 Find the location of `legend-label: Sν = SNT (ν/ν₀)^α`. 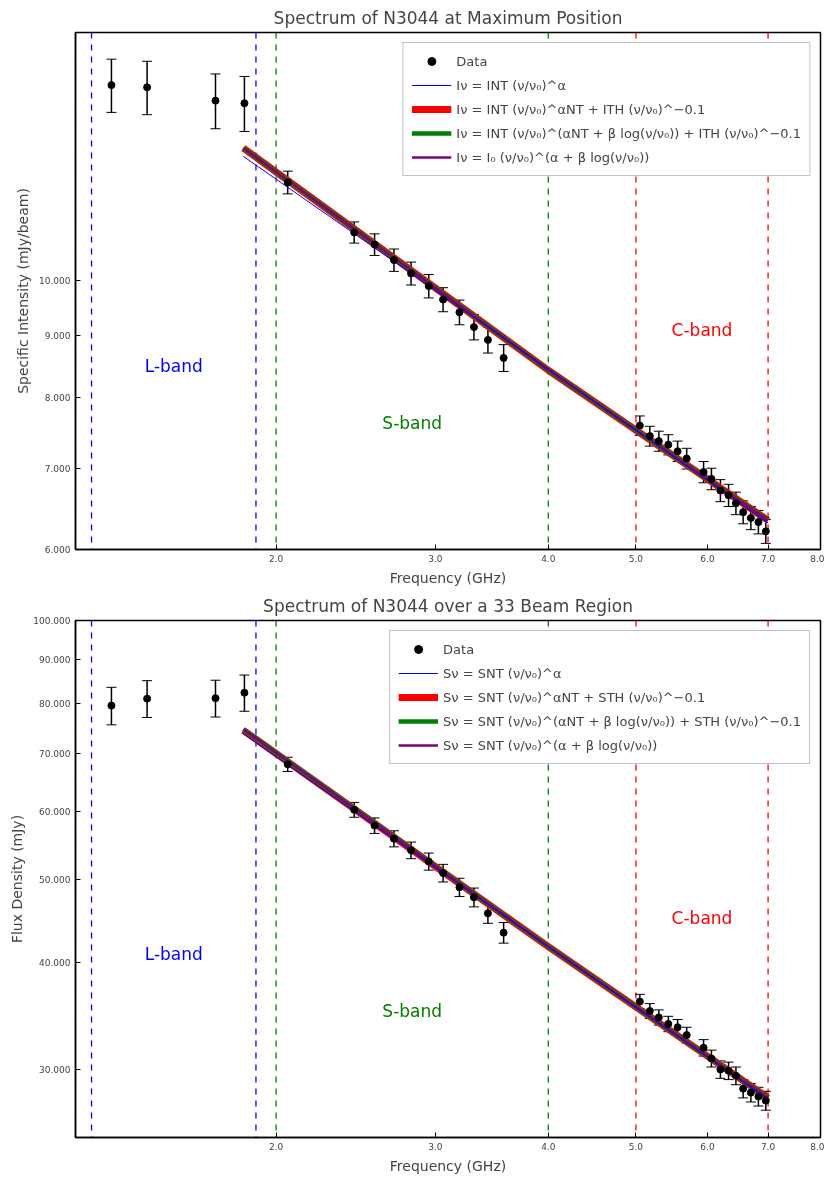

legend-label: Sν = SNT (ν/ν₀)^α is located at coordinates (502, 673).